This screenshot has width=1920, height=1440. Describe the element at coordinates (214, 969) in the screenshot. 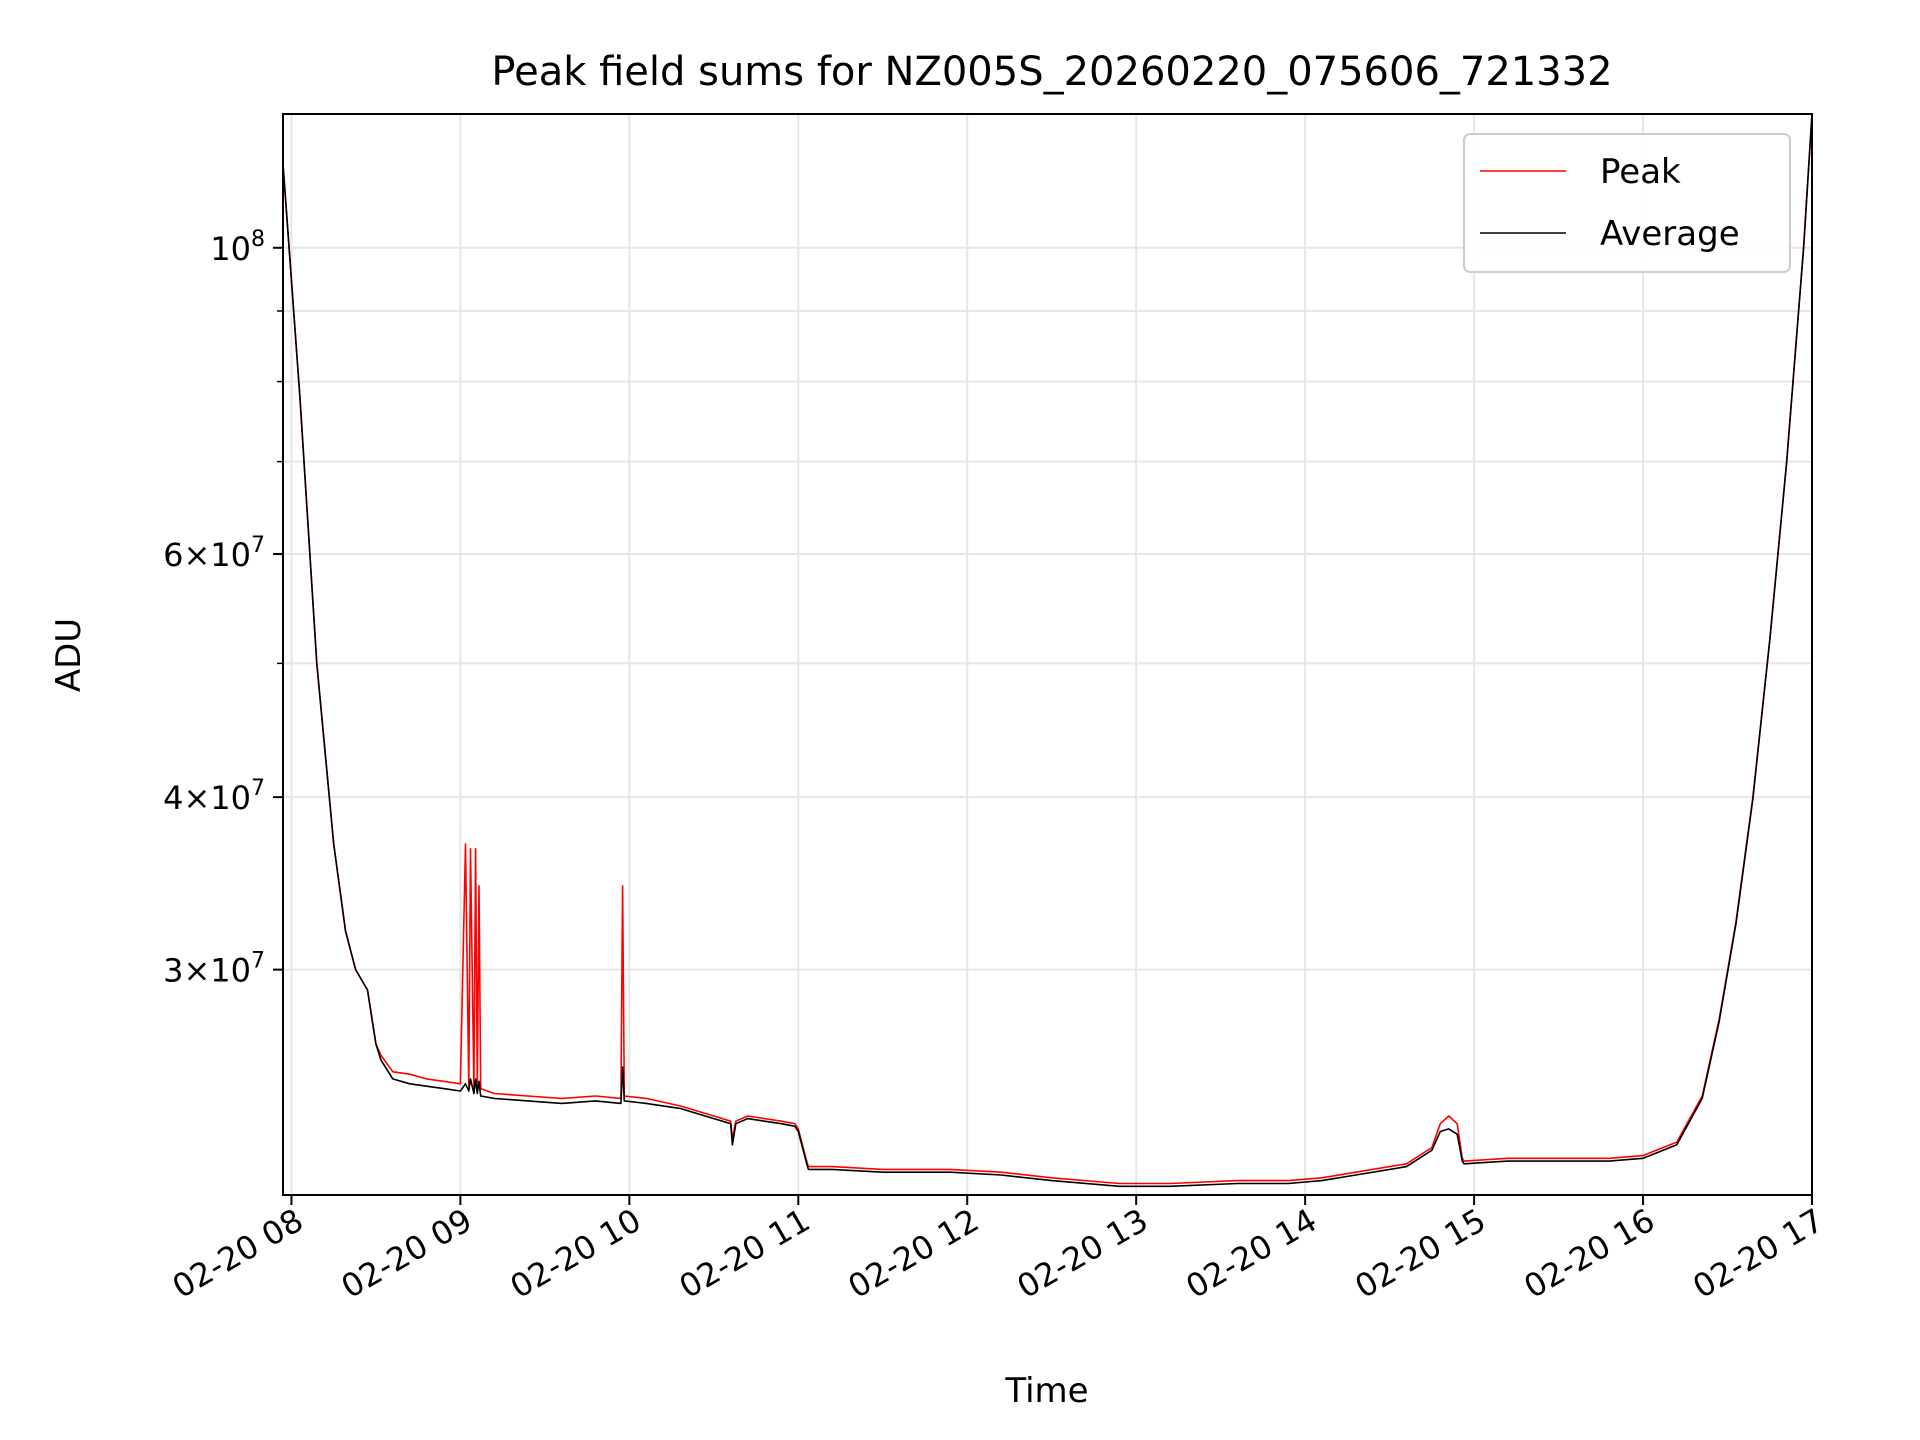

I see `y-tick-label: 3×107` at that location.